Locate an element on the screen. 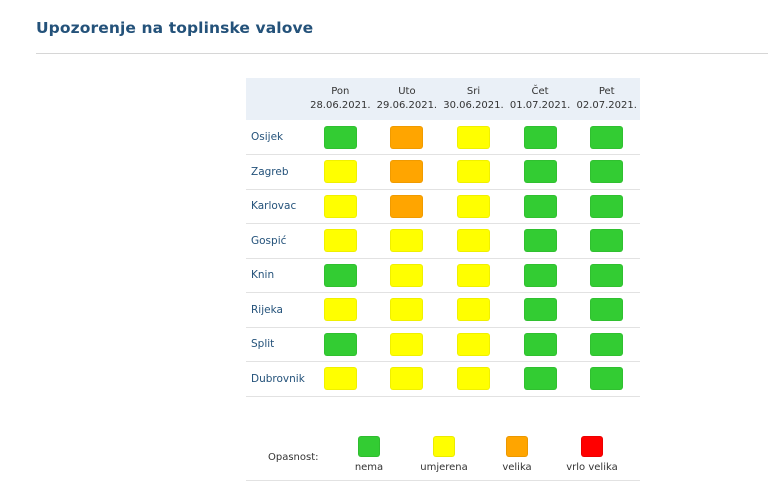 This screenshot has height=504, width=768. table-row: Knin is located at coordinates (443, 275).